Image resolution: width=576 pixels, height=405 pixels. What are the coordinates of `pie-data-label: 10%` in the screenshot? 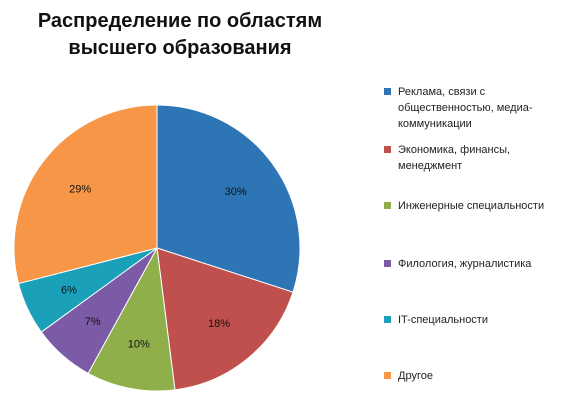 It's located at (139, 345).